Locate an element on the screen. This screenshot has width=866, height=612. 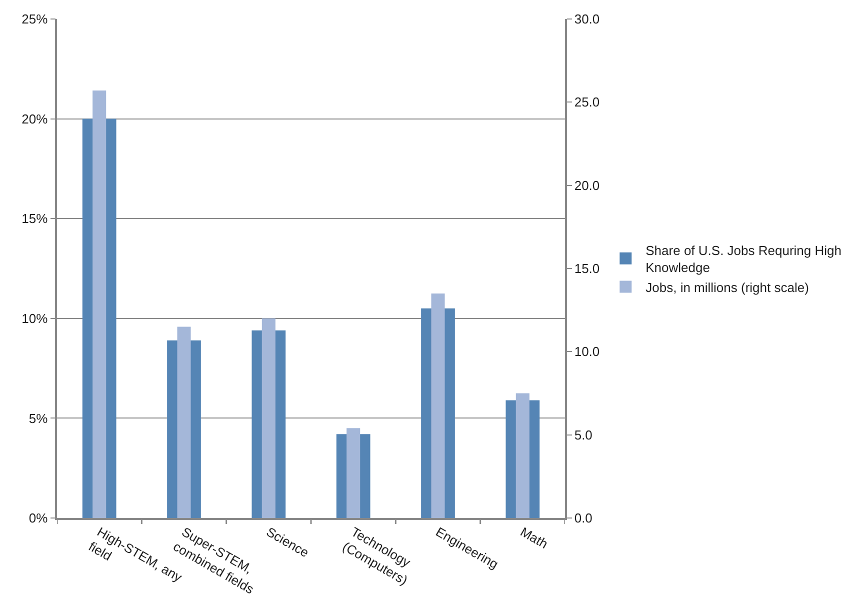
y-tick-label: 0% is located at coordinates (38, 518).